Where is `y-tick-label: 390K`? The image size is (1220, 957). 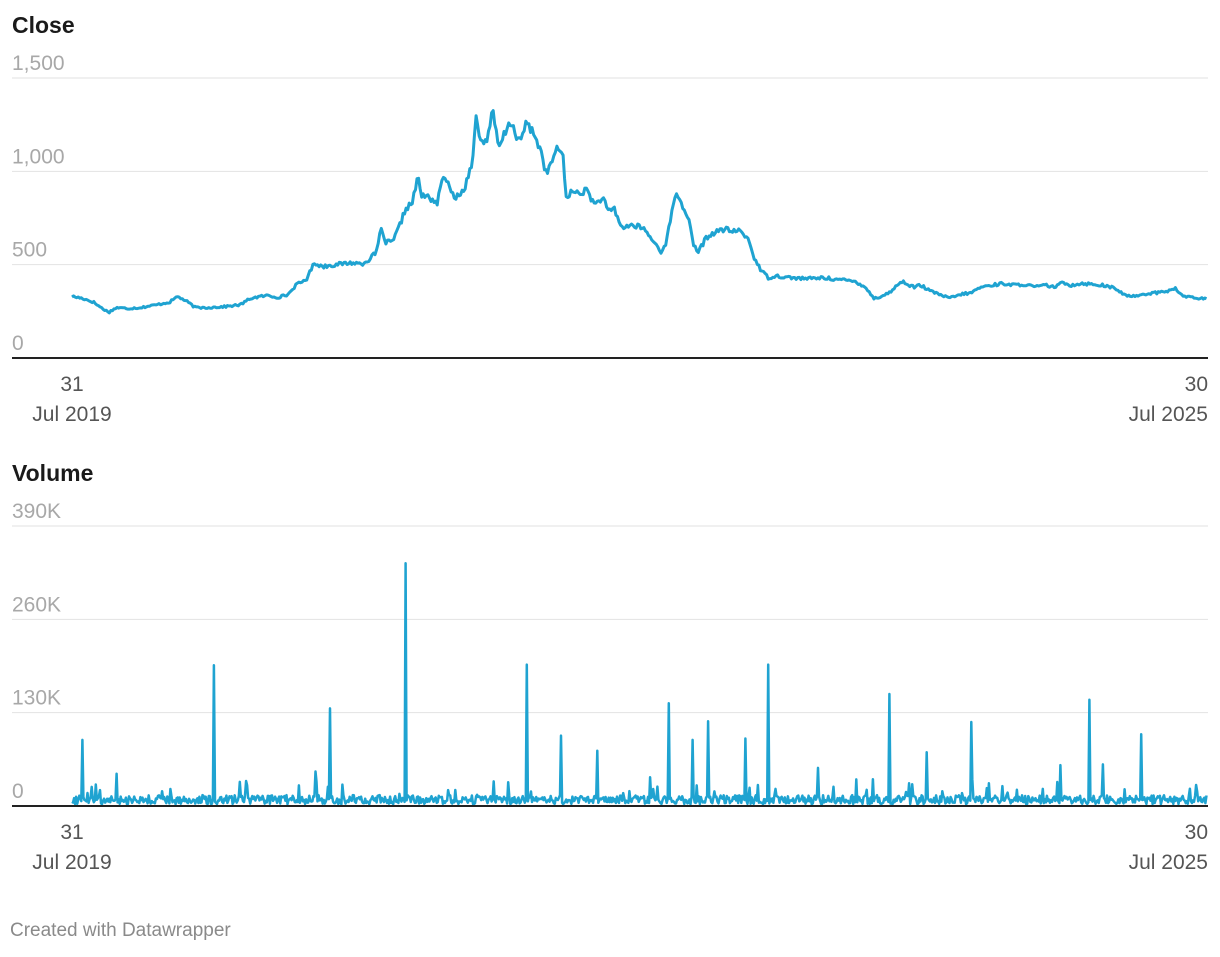 y-tick-label: 390K is located at coordinates (36, 511).